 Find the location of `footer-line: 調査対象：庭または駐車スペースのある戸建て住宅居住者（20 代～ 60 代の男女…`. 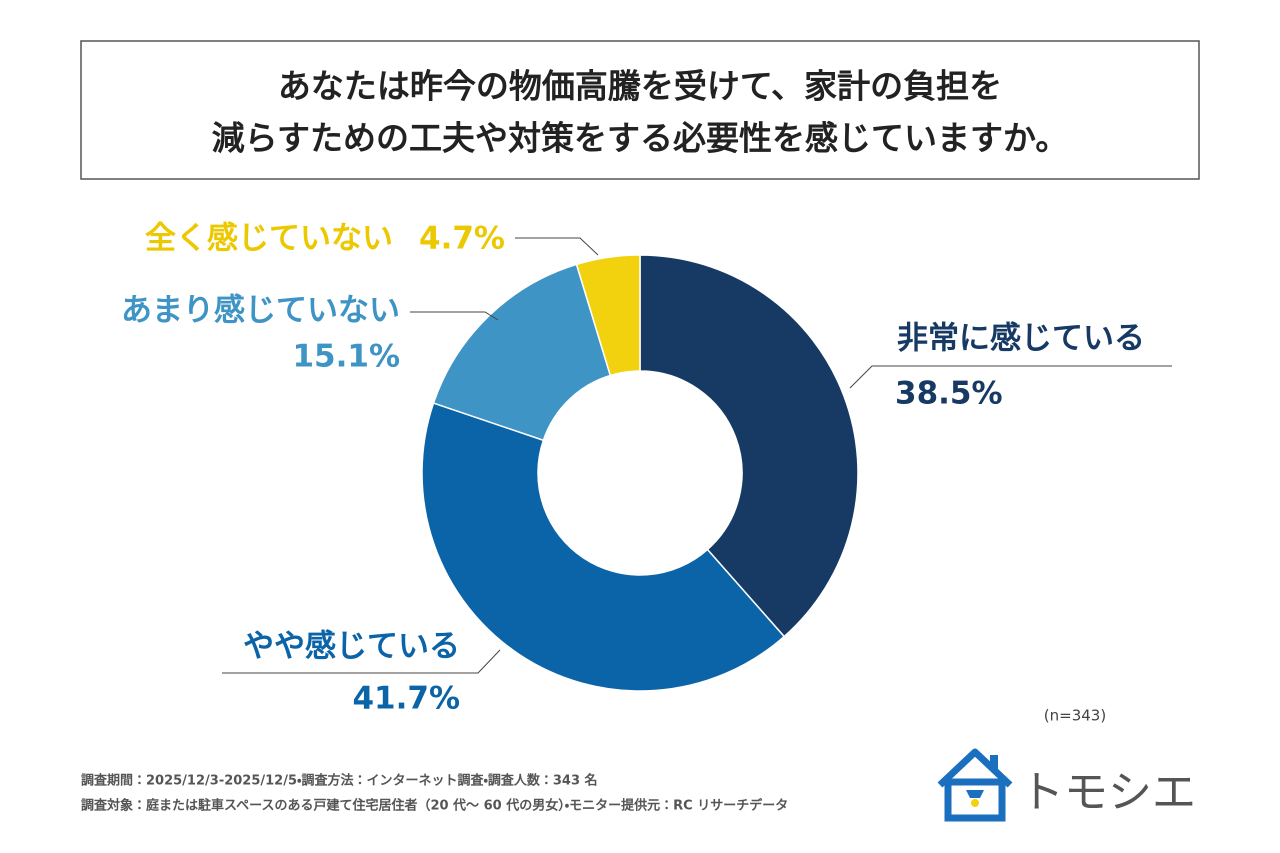

footer-line: 調査対象：庭または駐車スペースのある戸建て住宅居住者（20 代～ 60 代の男女… is located at coordinates (434, 806).